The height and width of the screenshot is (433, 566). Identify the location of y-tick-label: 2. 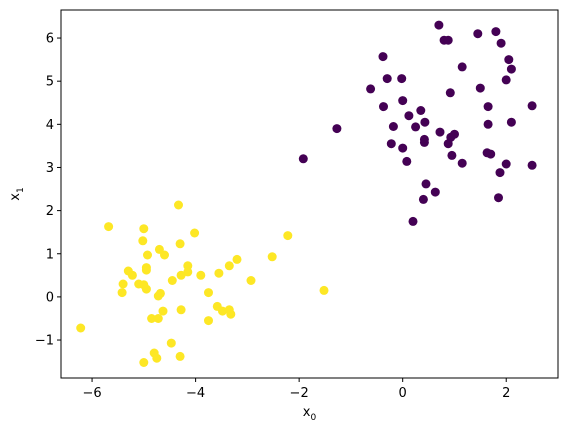
(50, 211).